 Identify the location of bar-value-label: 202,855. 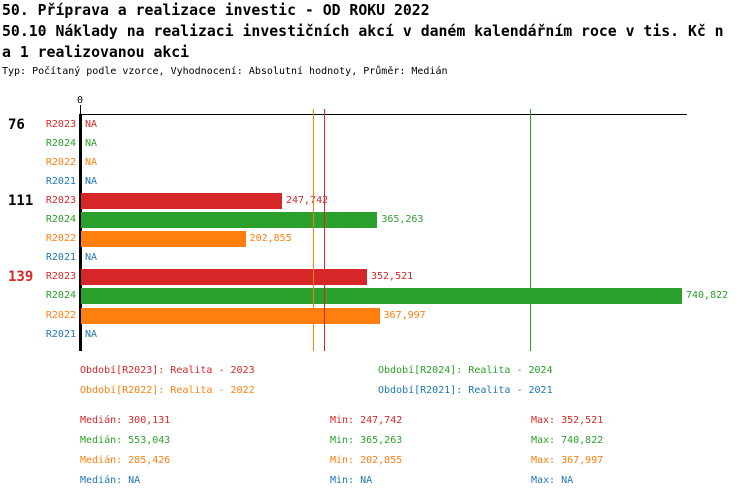
(270, 239).